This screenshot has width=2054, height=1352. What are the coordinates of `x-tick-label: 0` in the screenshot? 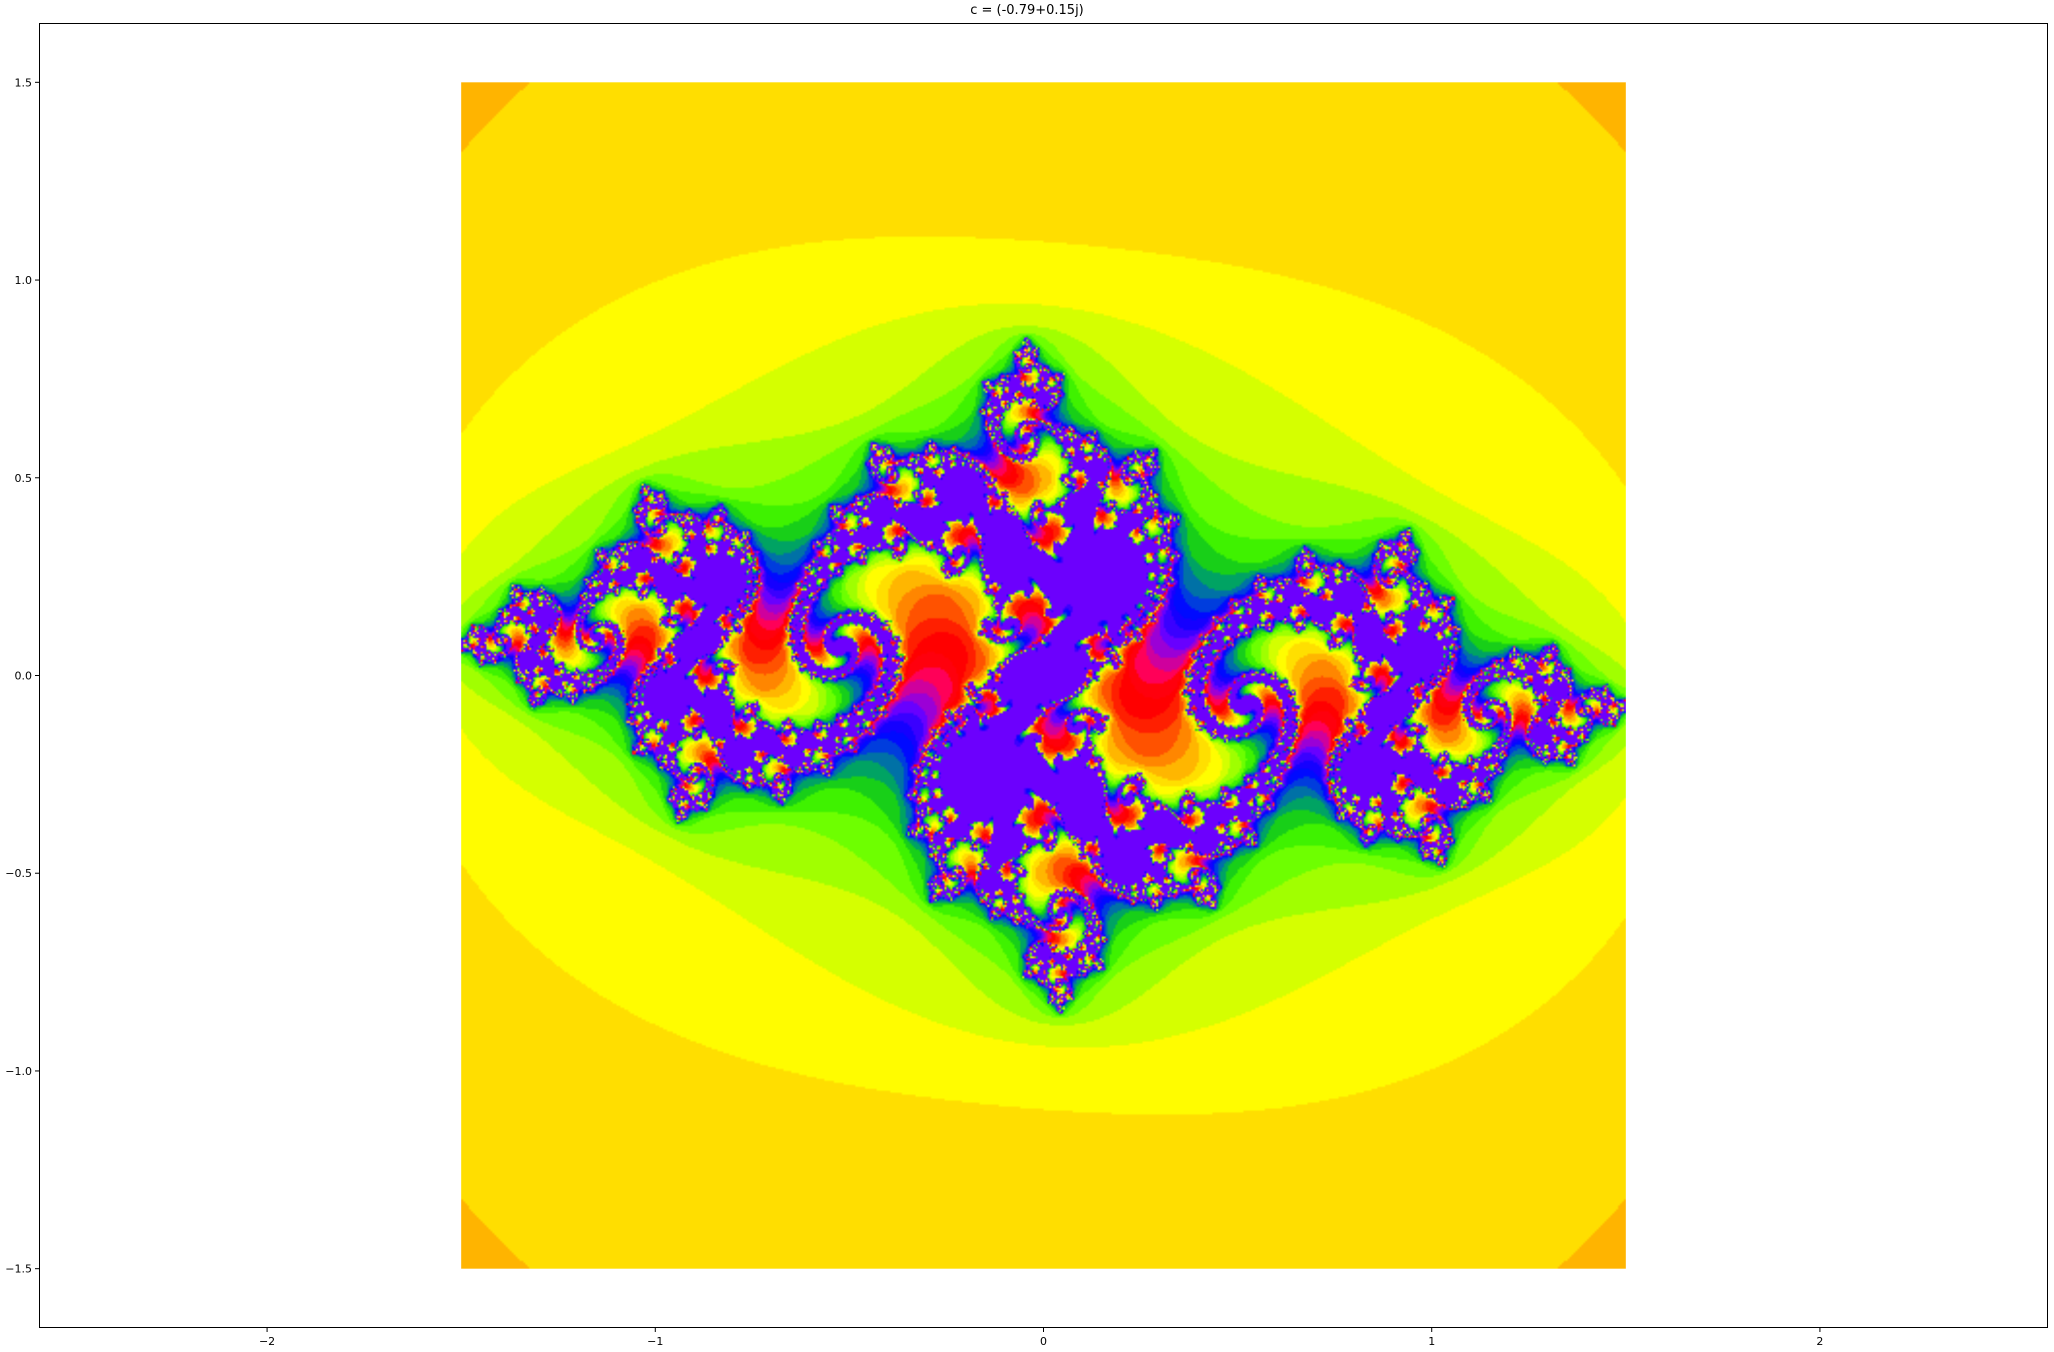 It's located at (1043, 1341).